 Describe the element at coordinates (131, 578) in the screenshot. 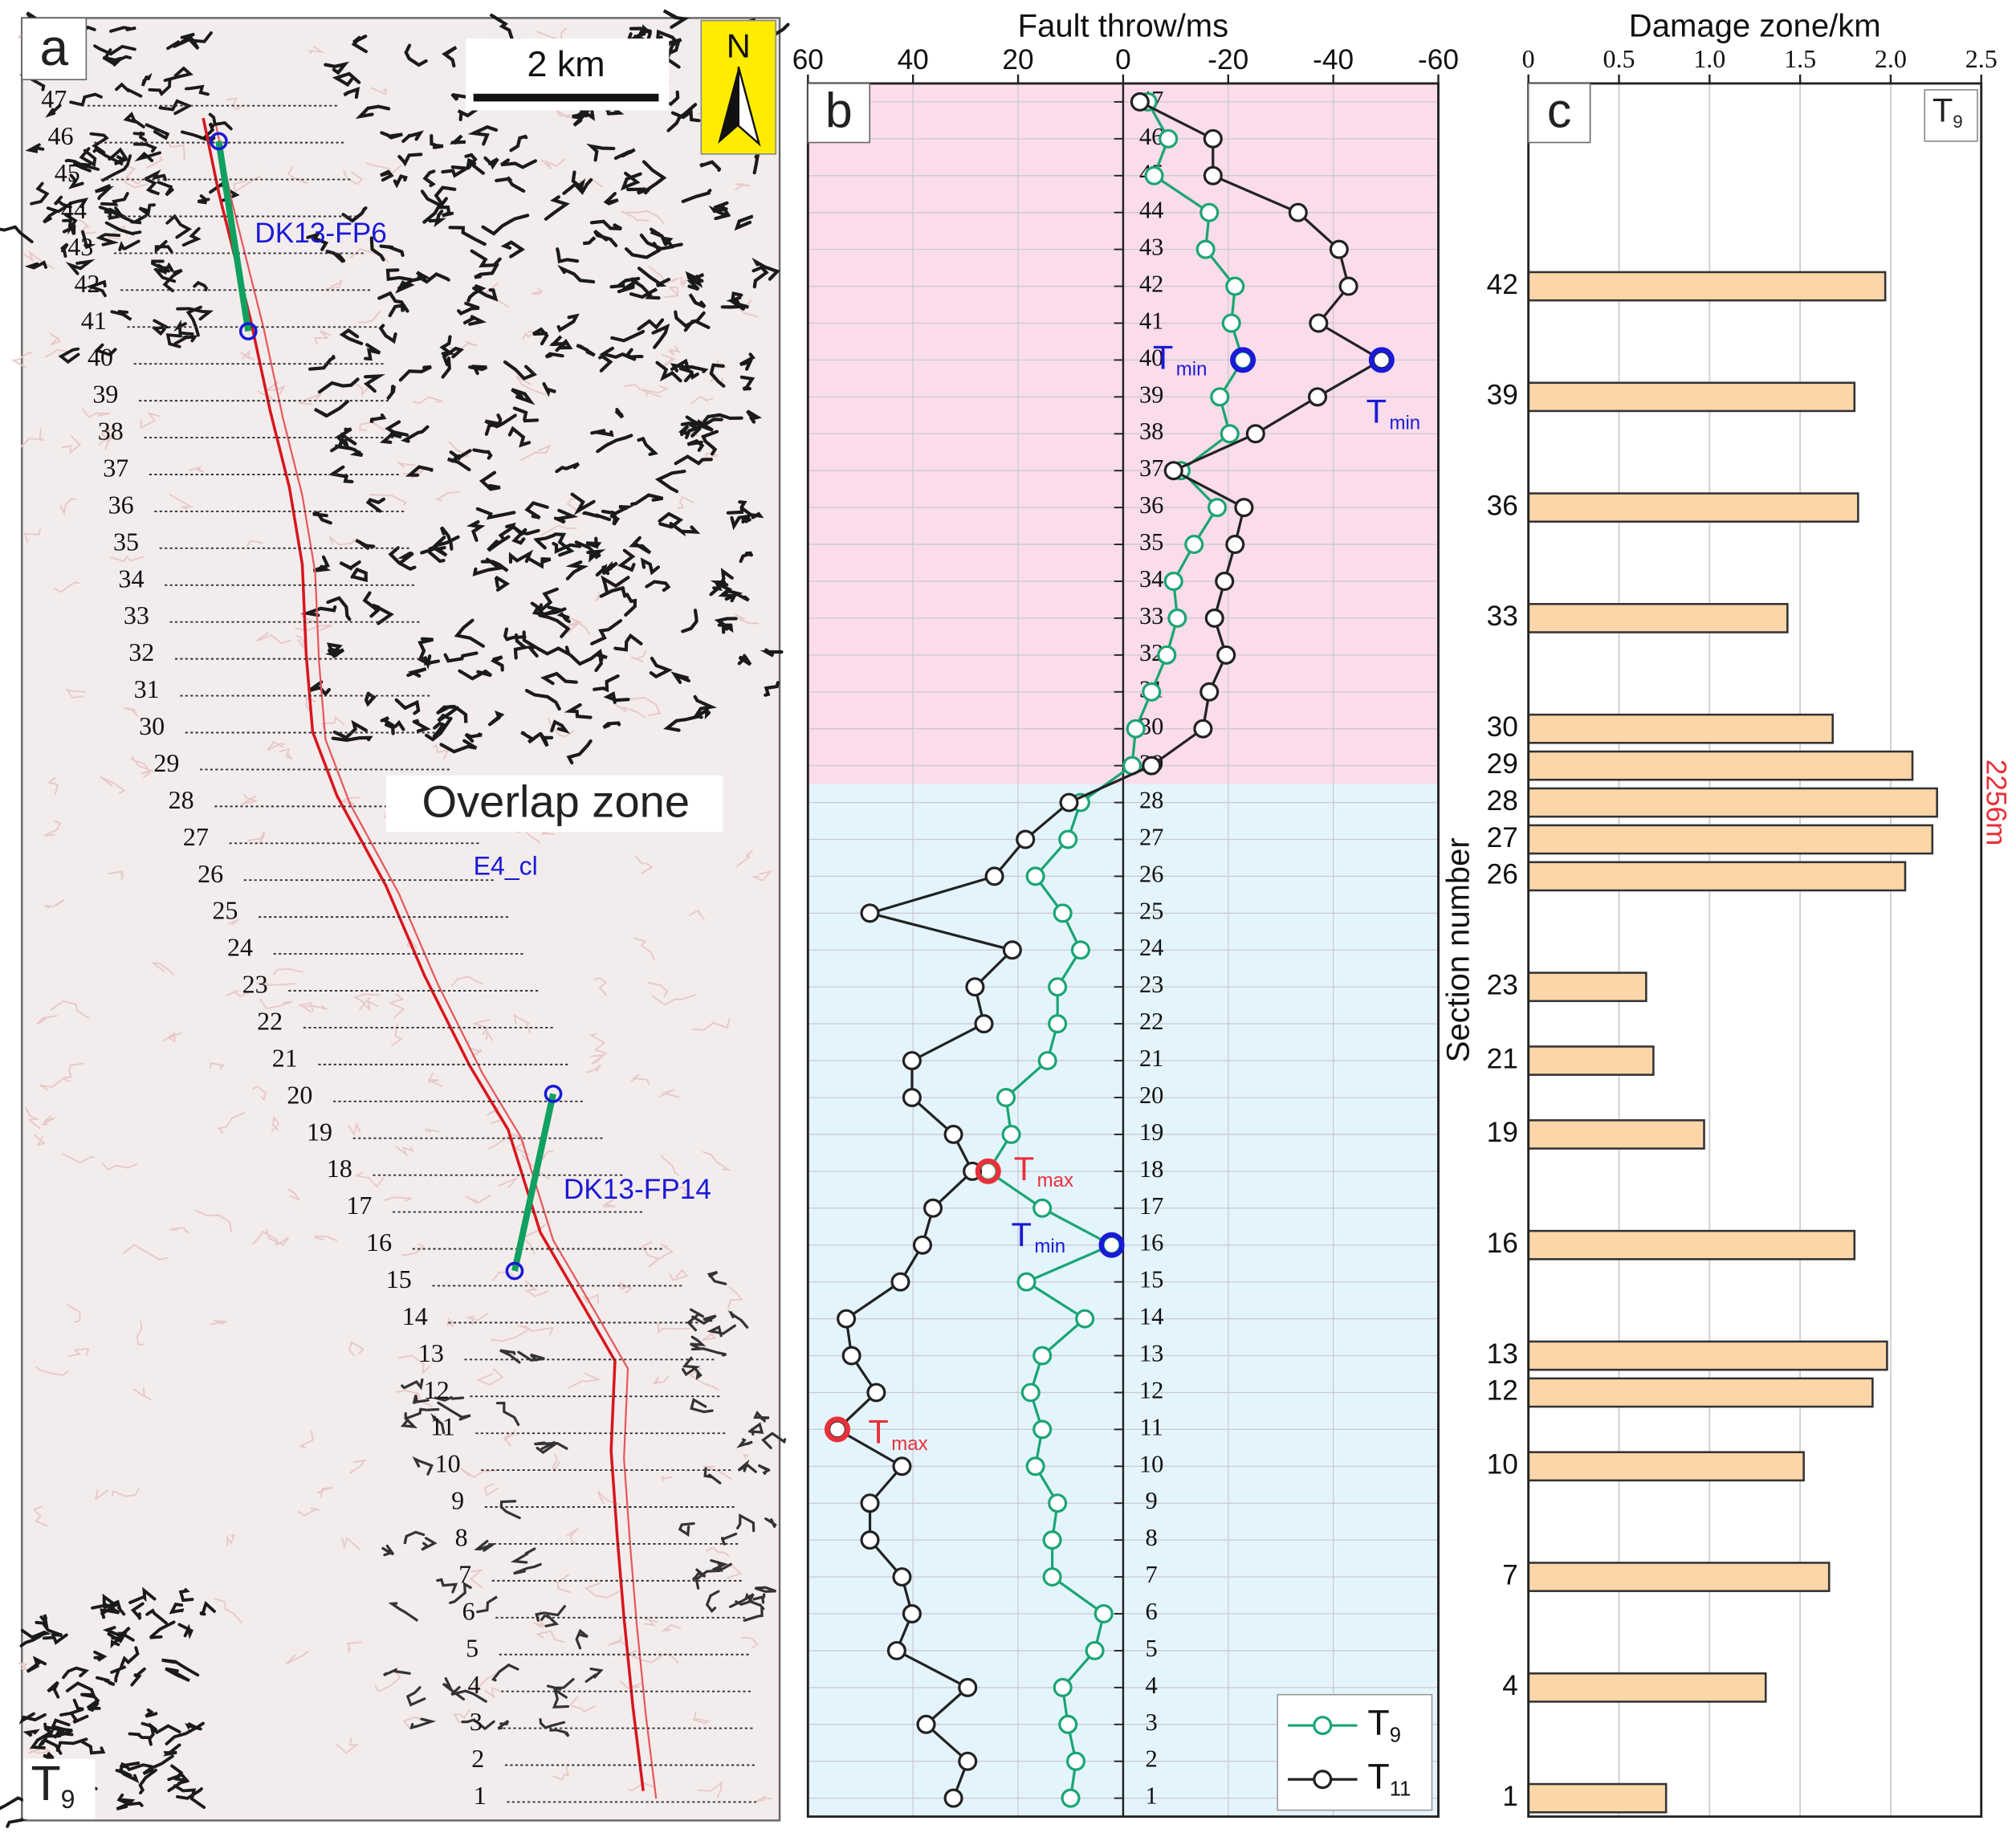

I see `section-label: 34` at that location.